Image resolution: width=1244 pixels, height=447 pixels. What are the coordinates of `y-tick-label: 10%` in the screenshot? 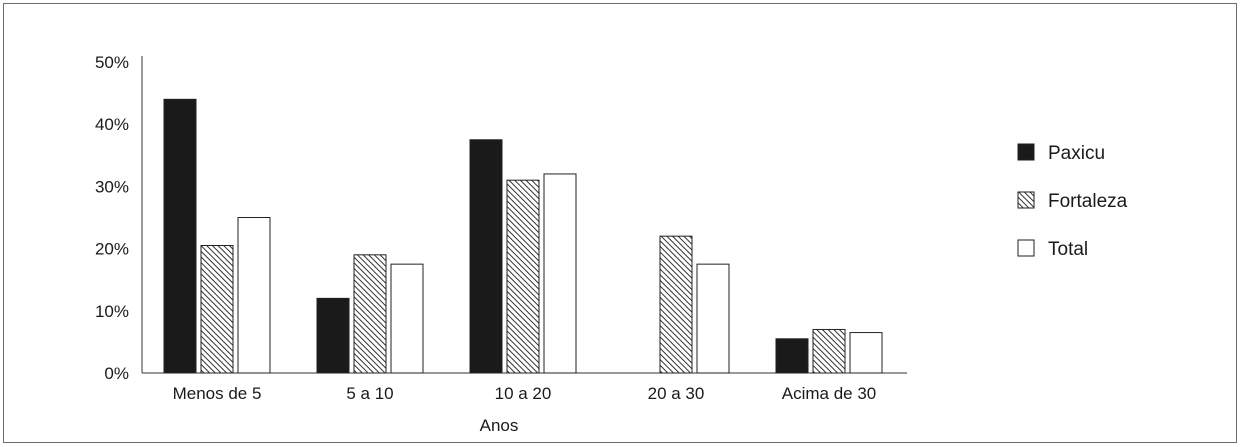 It's located at (112, 311).